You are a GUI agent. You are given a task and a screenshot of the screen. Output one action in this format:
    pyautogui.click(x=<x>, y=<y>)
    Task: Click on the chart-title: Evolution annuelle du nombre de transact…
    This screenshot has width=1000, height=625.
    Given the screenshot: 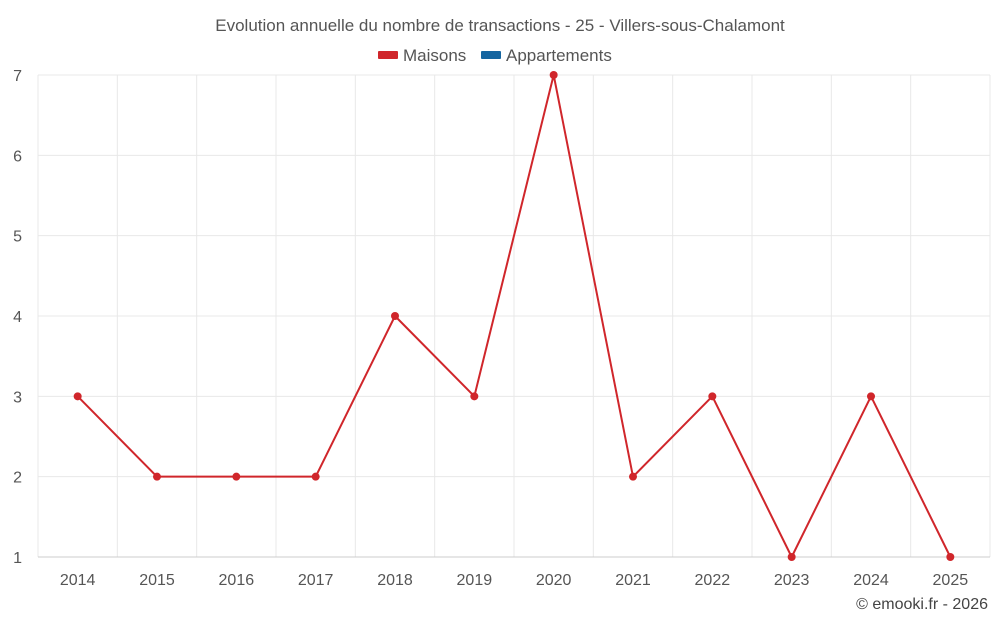 What is the action you would take?
    pyautogui.click(x=500, y=25)
    